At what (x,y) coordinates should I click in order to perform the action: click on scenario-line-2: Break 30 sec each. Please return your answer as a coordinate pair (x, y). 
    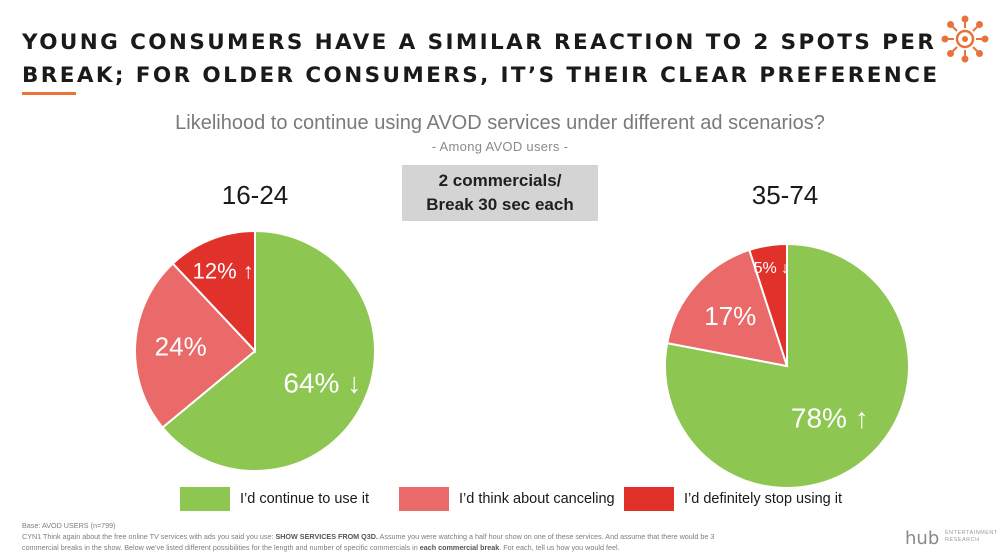
    Looking at the image, I should click on (500, 204).